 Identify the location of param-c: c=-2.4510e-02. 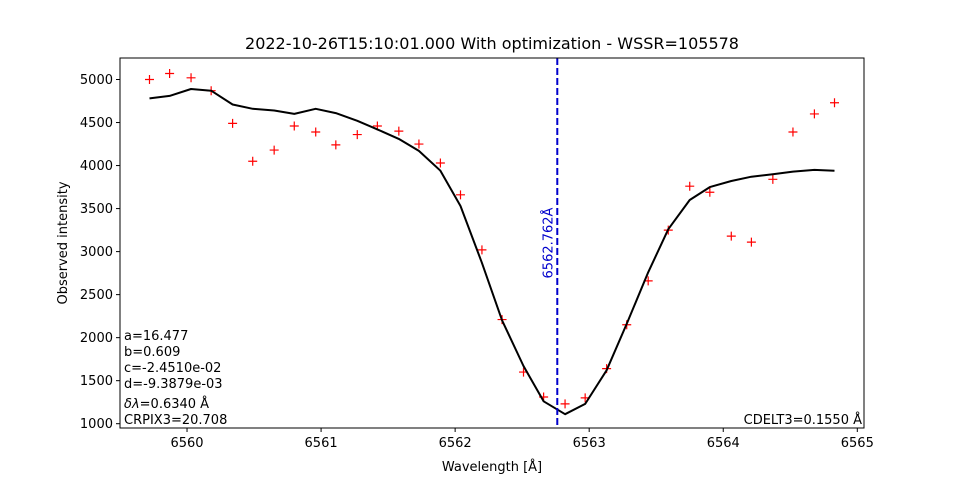
(172, 368).